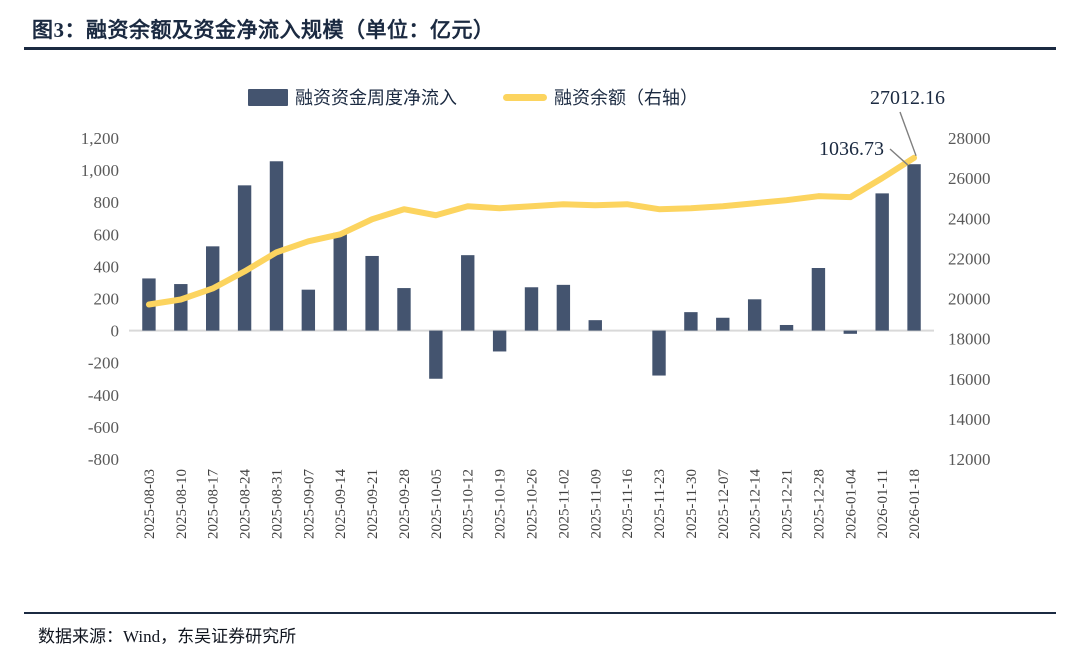 The width and height of the screenshot is (1080, 660). What do you see at coordinates (263, 30) in the screenshot?
I see `page-title: 图3：融资余额及资金净流入规模（单位：亿元）` at bounding box center [263, 30].